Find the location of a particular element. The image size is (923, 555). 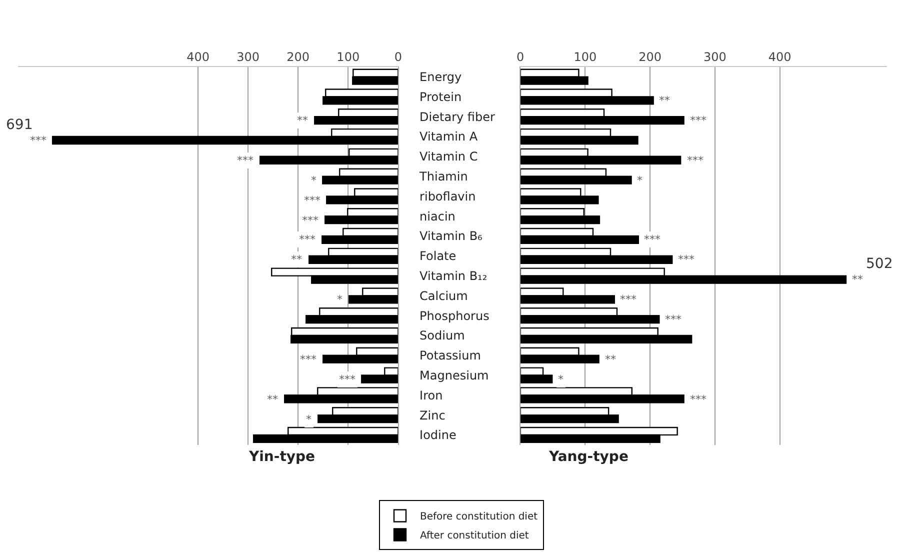

y-tick-label: Dietary fiber is located at coordinates (457, 117).